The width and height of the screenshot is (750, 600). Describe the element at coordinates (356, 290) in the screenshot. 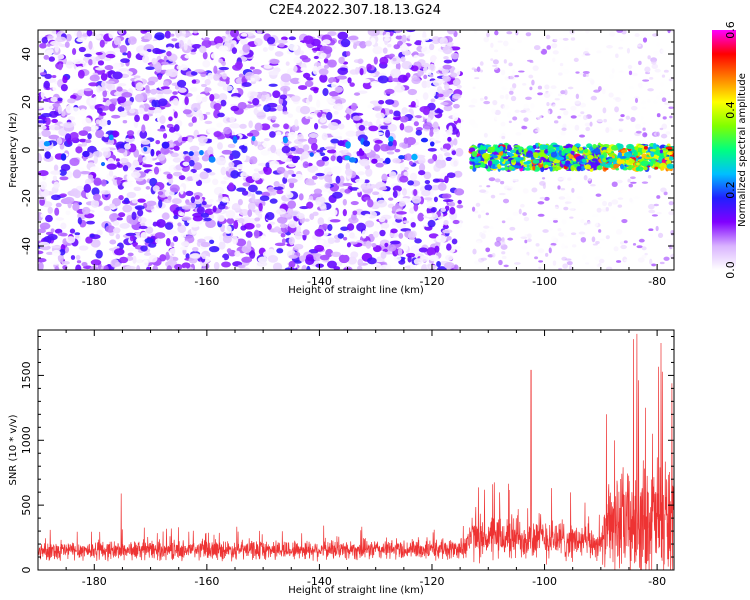

I see `spectrogram-x-label: Height of straight line (km)` at that location.